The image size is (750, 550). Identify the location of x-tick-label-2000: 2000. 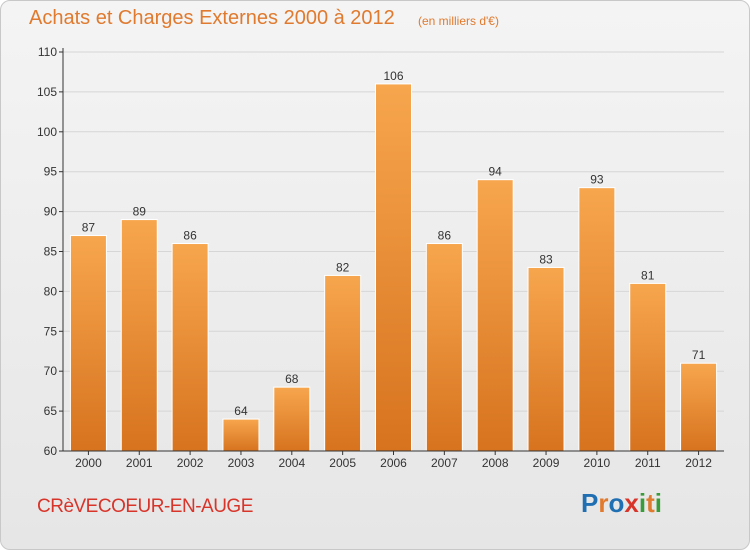
(88, 463).